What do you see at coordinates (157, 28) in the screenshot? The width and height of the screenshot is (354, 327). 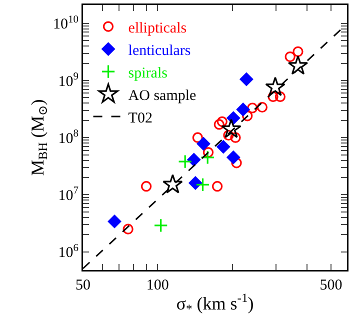 I see `legend-label: ellipticals` at bounding box center [157, 28].